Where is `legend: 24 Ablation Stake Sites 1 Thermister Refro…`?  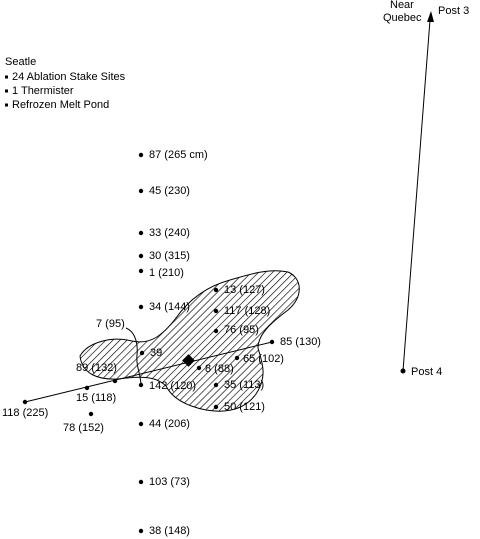
legend: 24 Ablation Stake Sites 1 Thermister Refro… is located at coordinates (65, 91).